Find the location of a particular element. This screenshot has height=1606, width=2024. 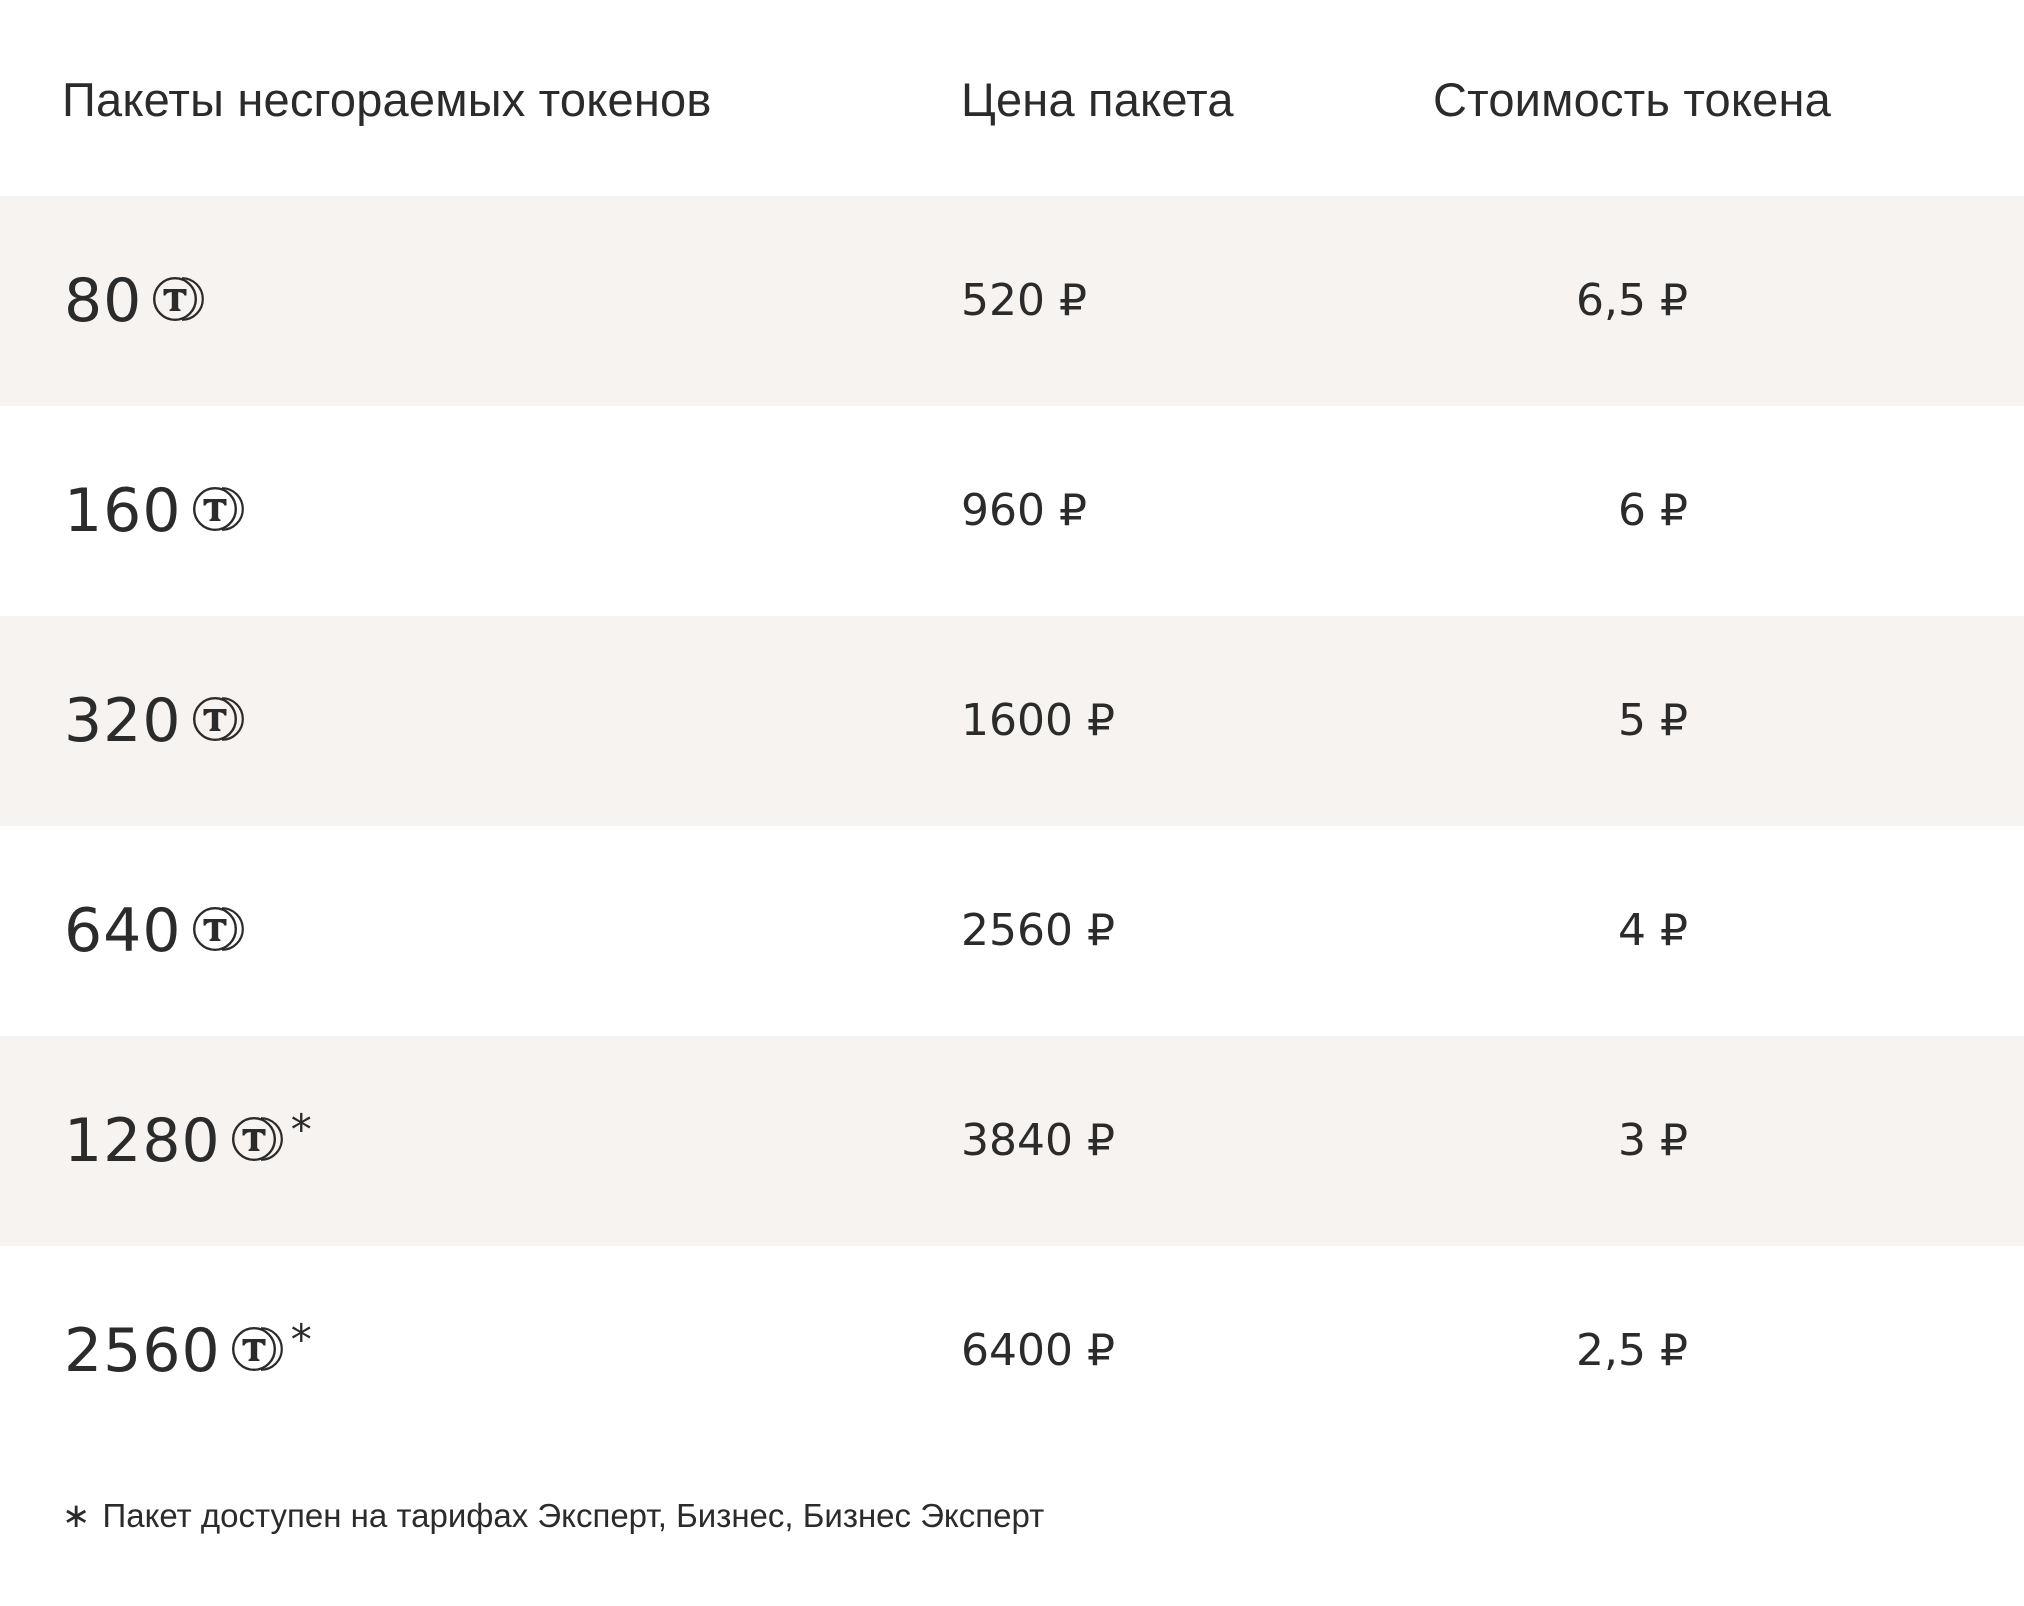

header-token-cost: Стоимость токена is located at coordinates (1632, 99).